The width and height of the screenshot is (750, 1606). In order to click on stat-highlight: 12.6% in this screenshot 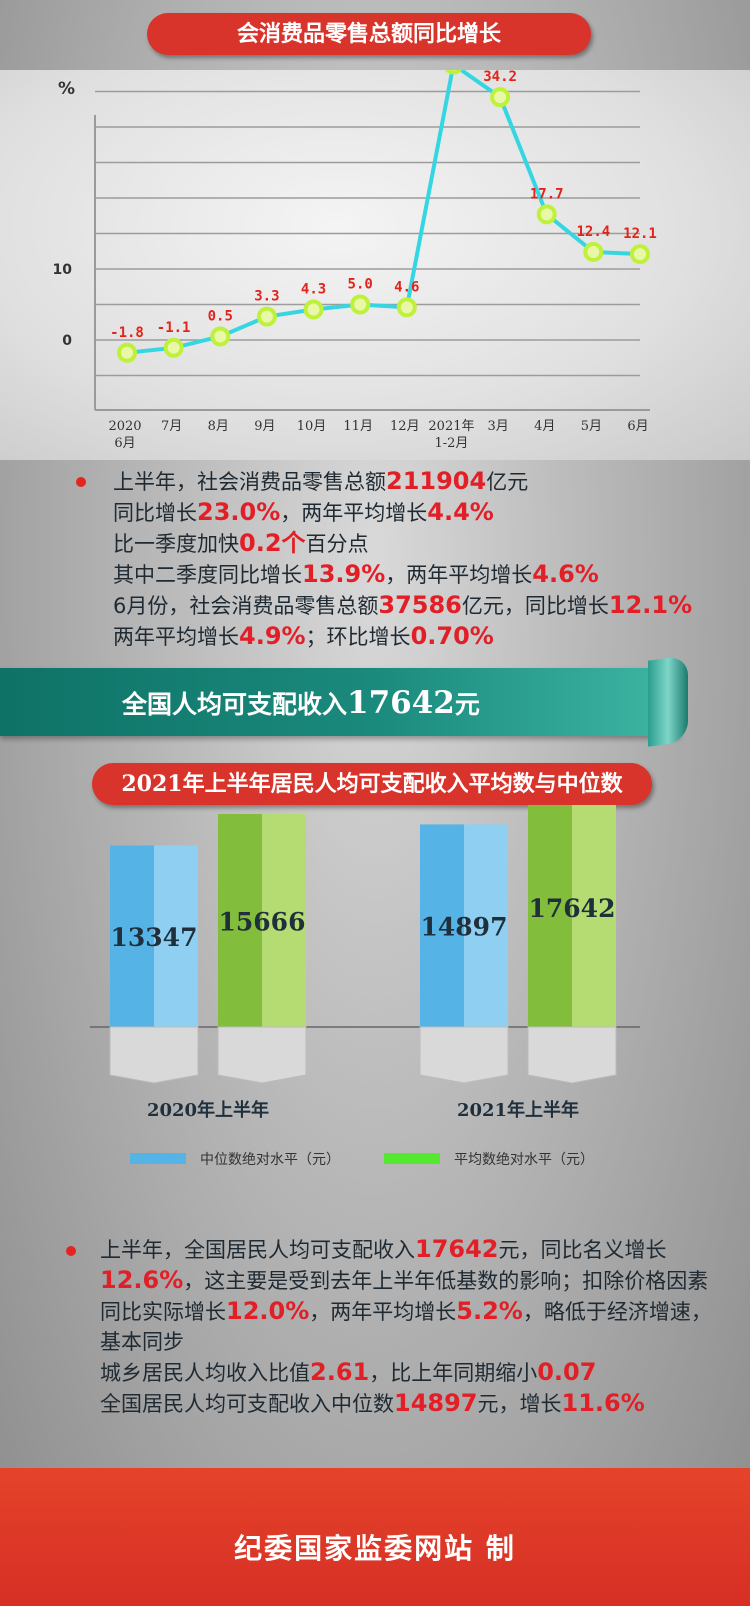, I will do `click(142, 1280)`.